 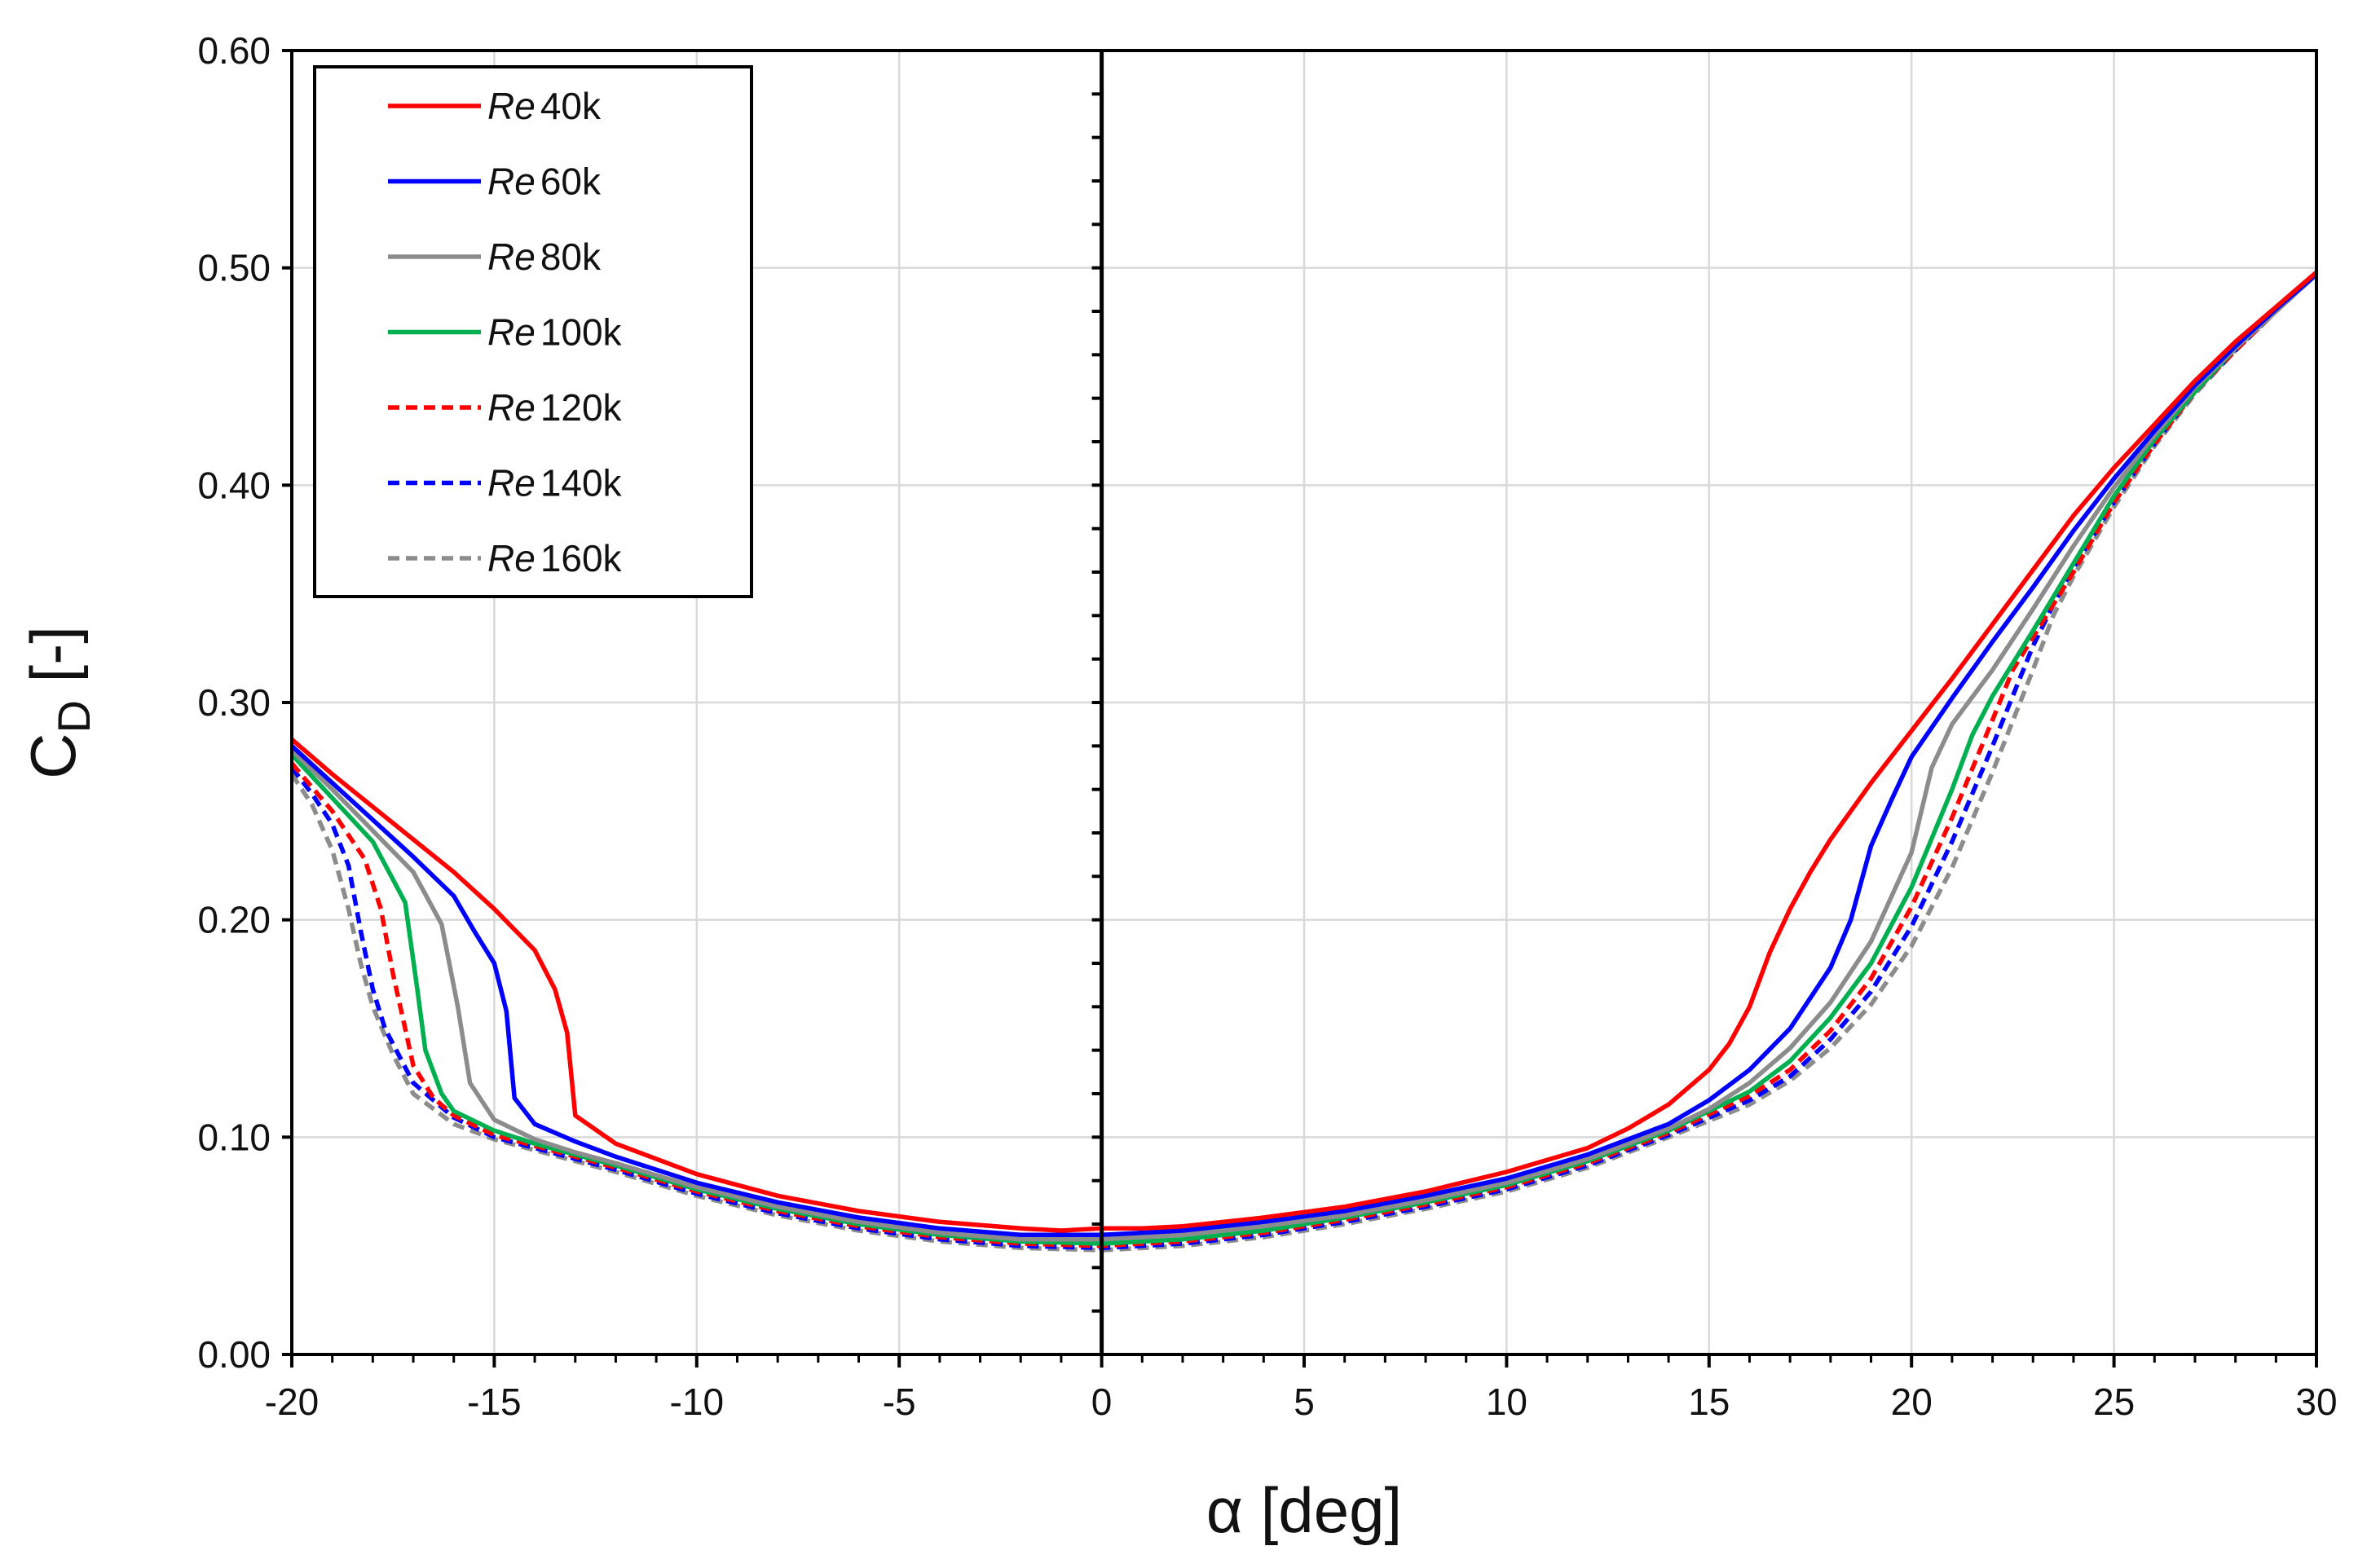 What do you see at coordinates (234, 702) in the screenshot?
I see `y-tick-label: 0.30` at bounding box center [234, 702].